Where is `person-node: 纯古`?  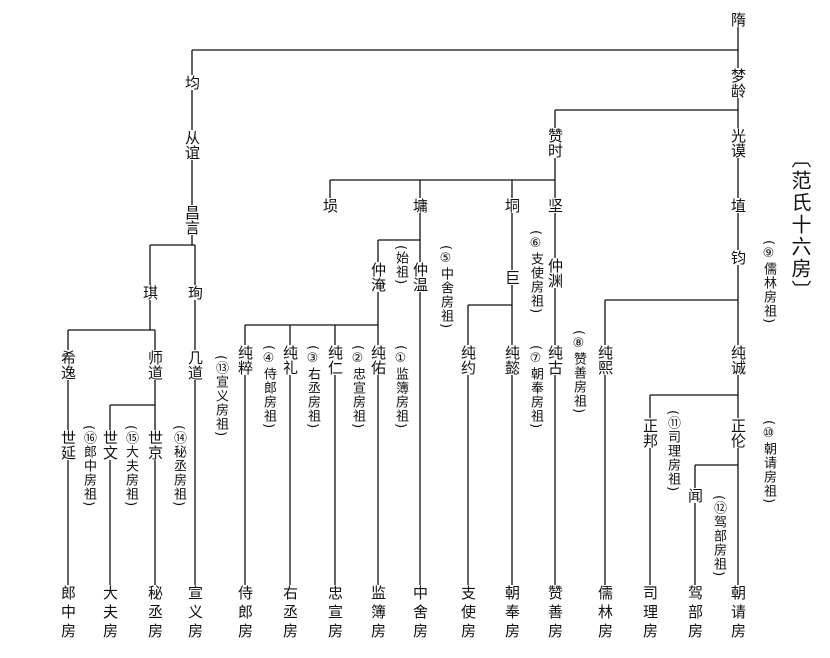 person-node: 纯古 is located at coordinates (555, 360).